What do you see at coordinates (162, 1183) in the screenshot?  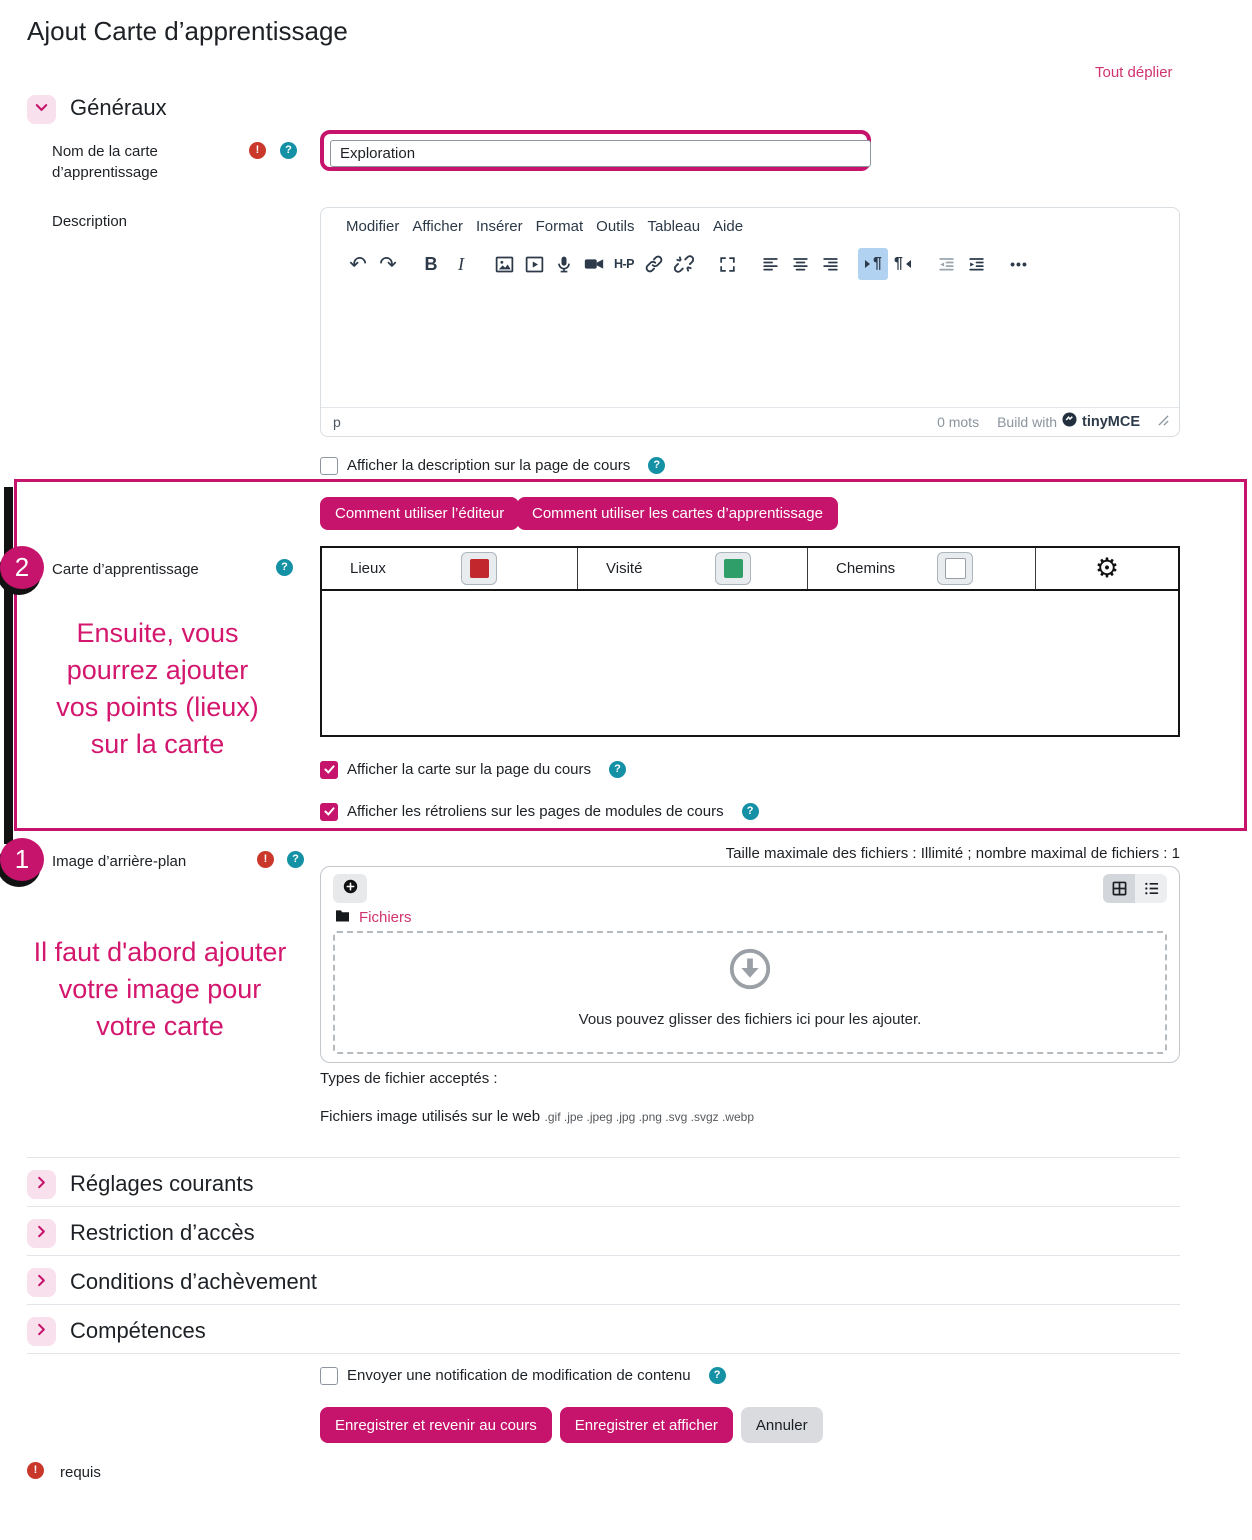 I see `section-common-title: Réglages courants` at bounding box center [162, 1183].